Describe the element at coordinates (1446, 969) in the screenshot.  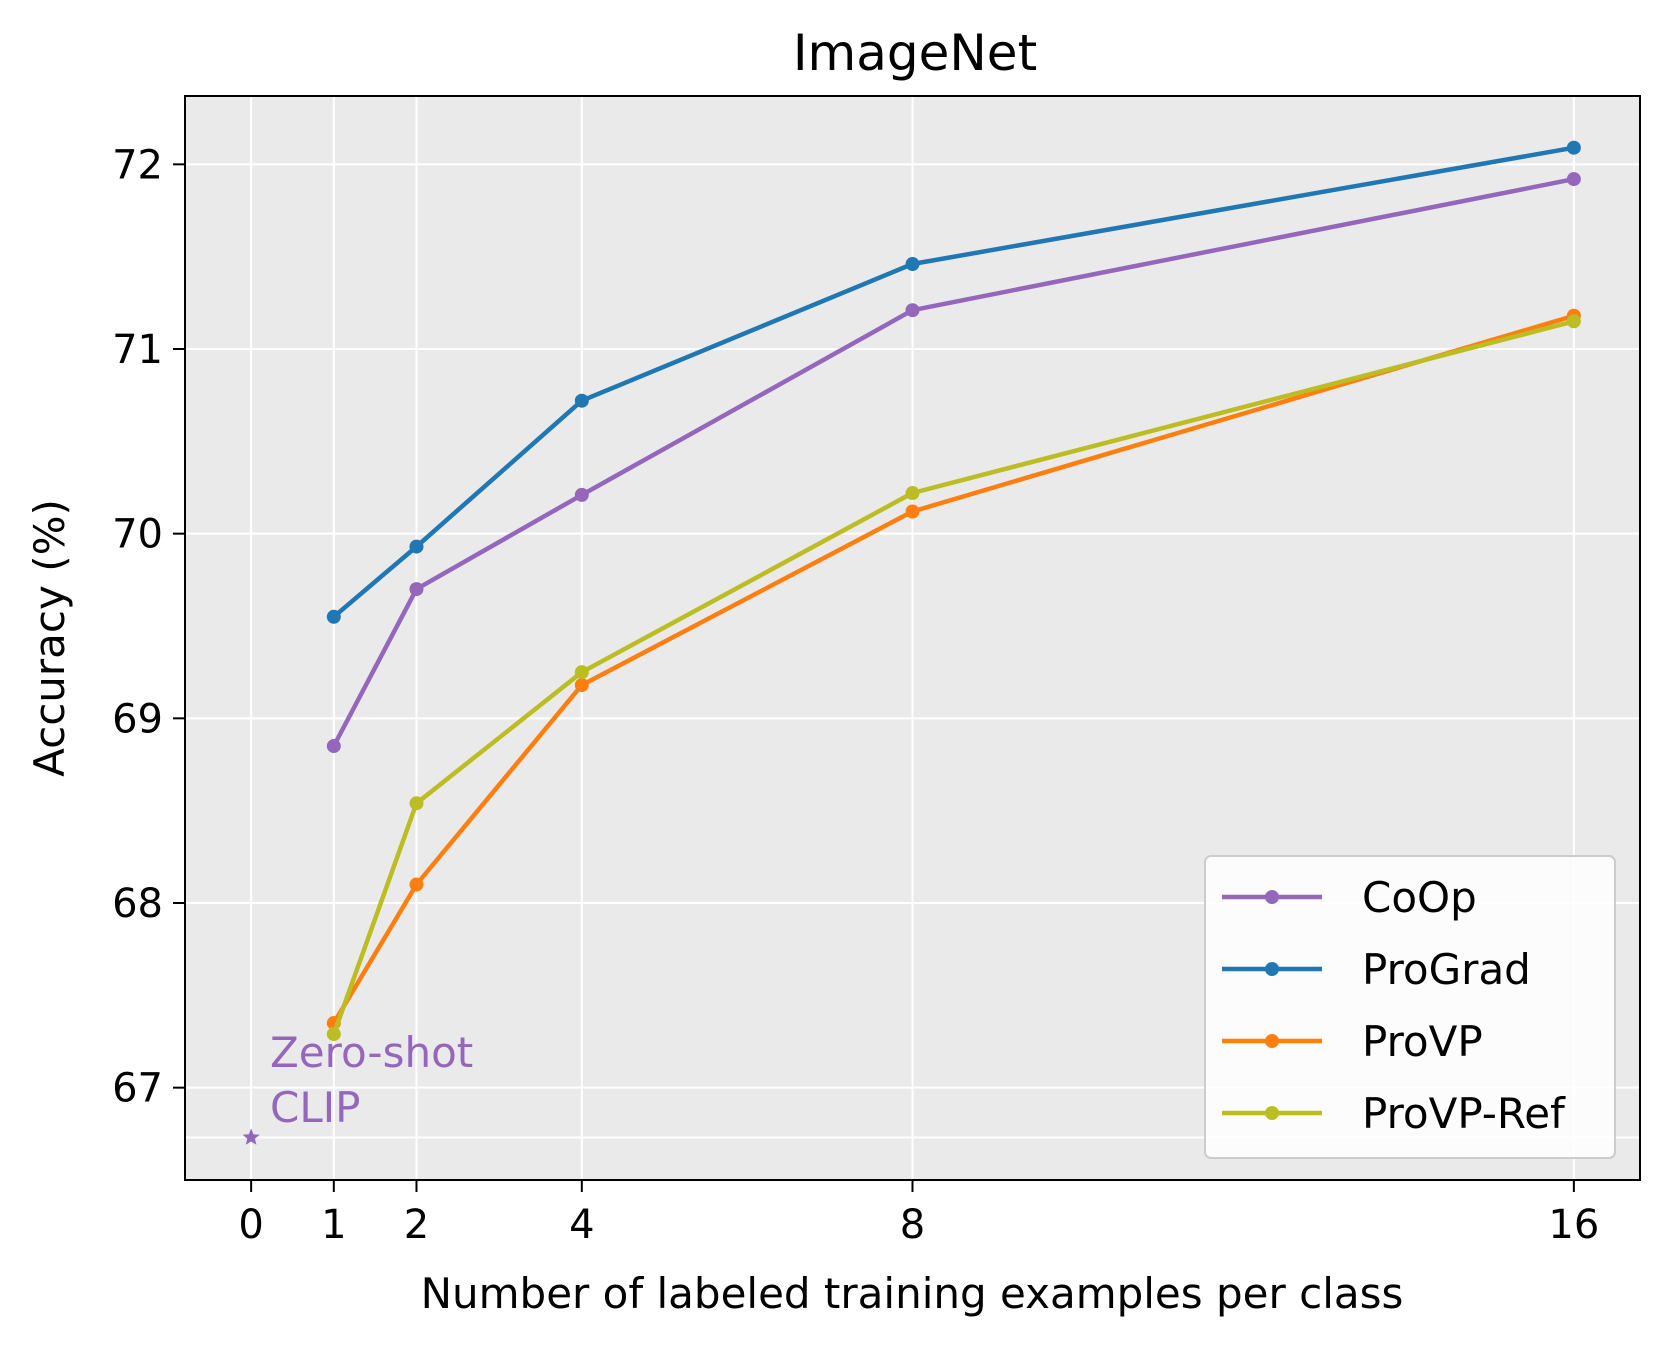
I see `legend-label: ProGrad` at that location.